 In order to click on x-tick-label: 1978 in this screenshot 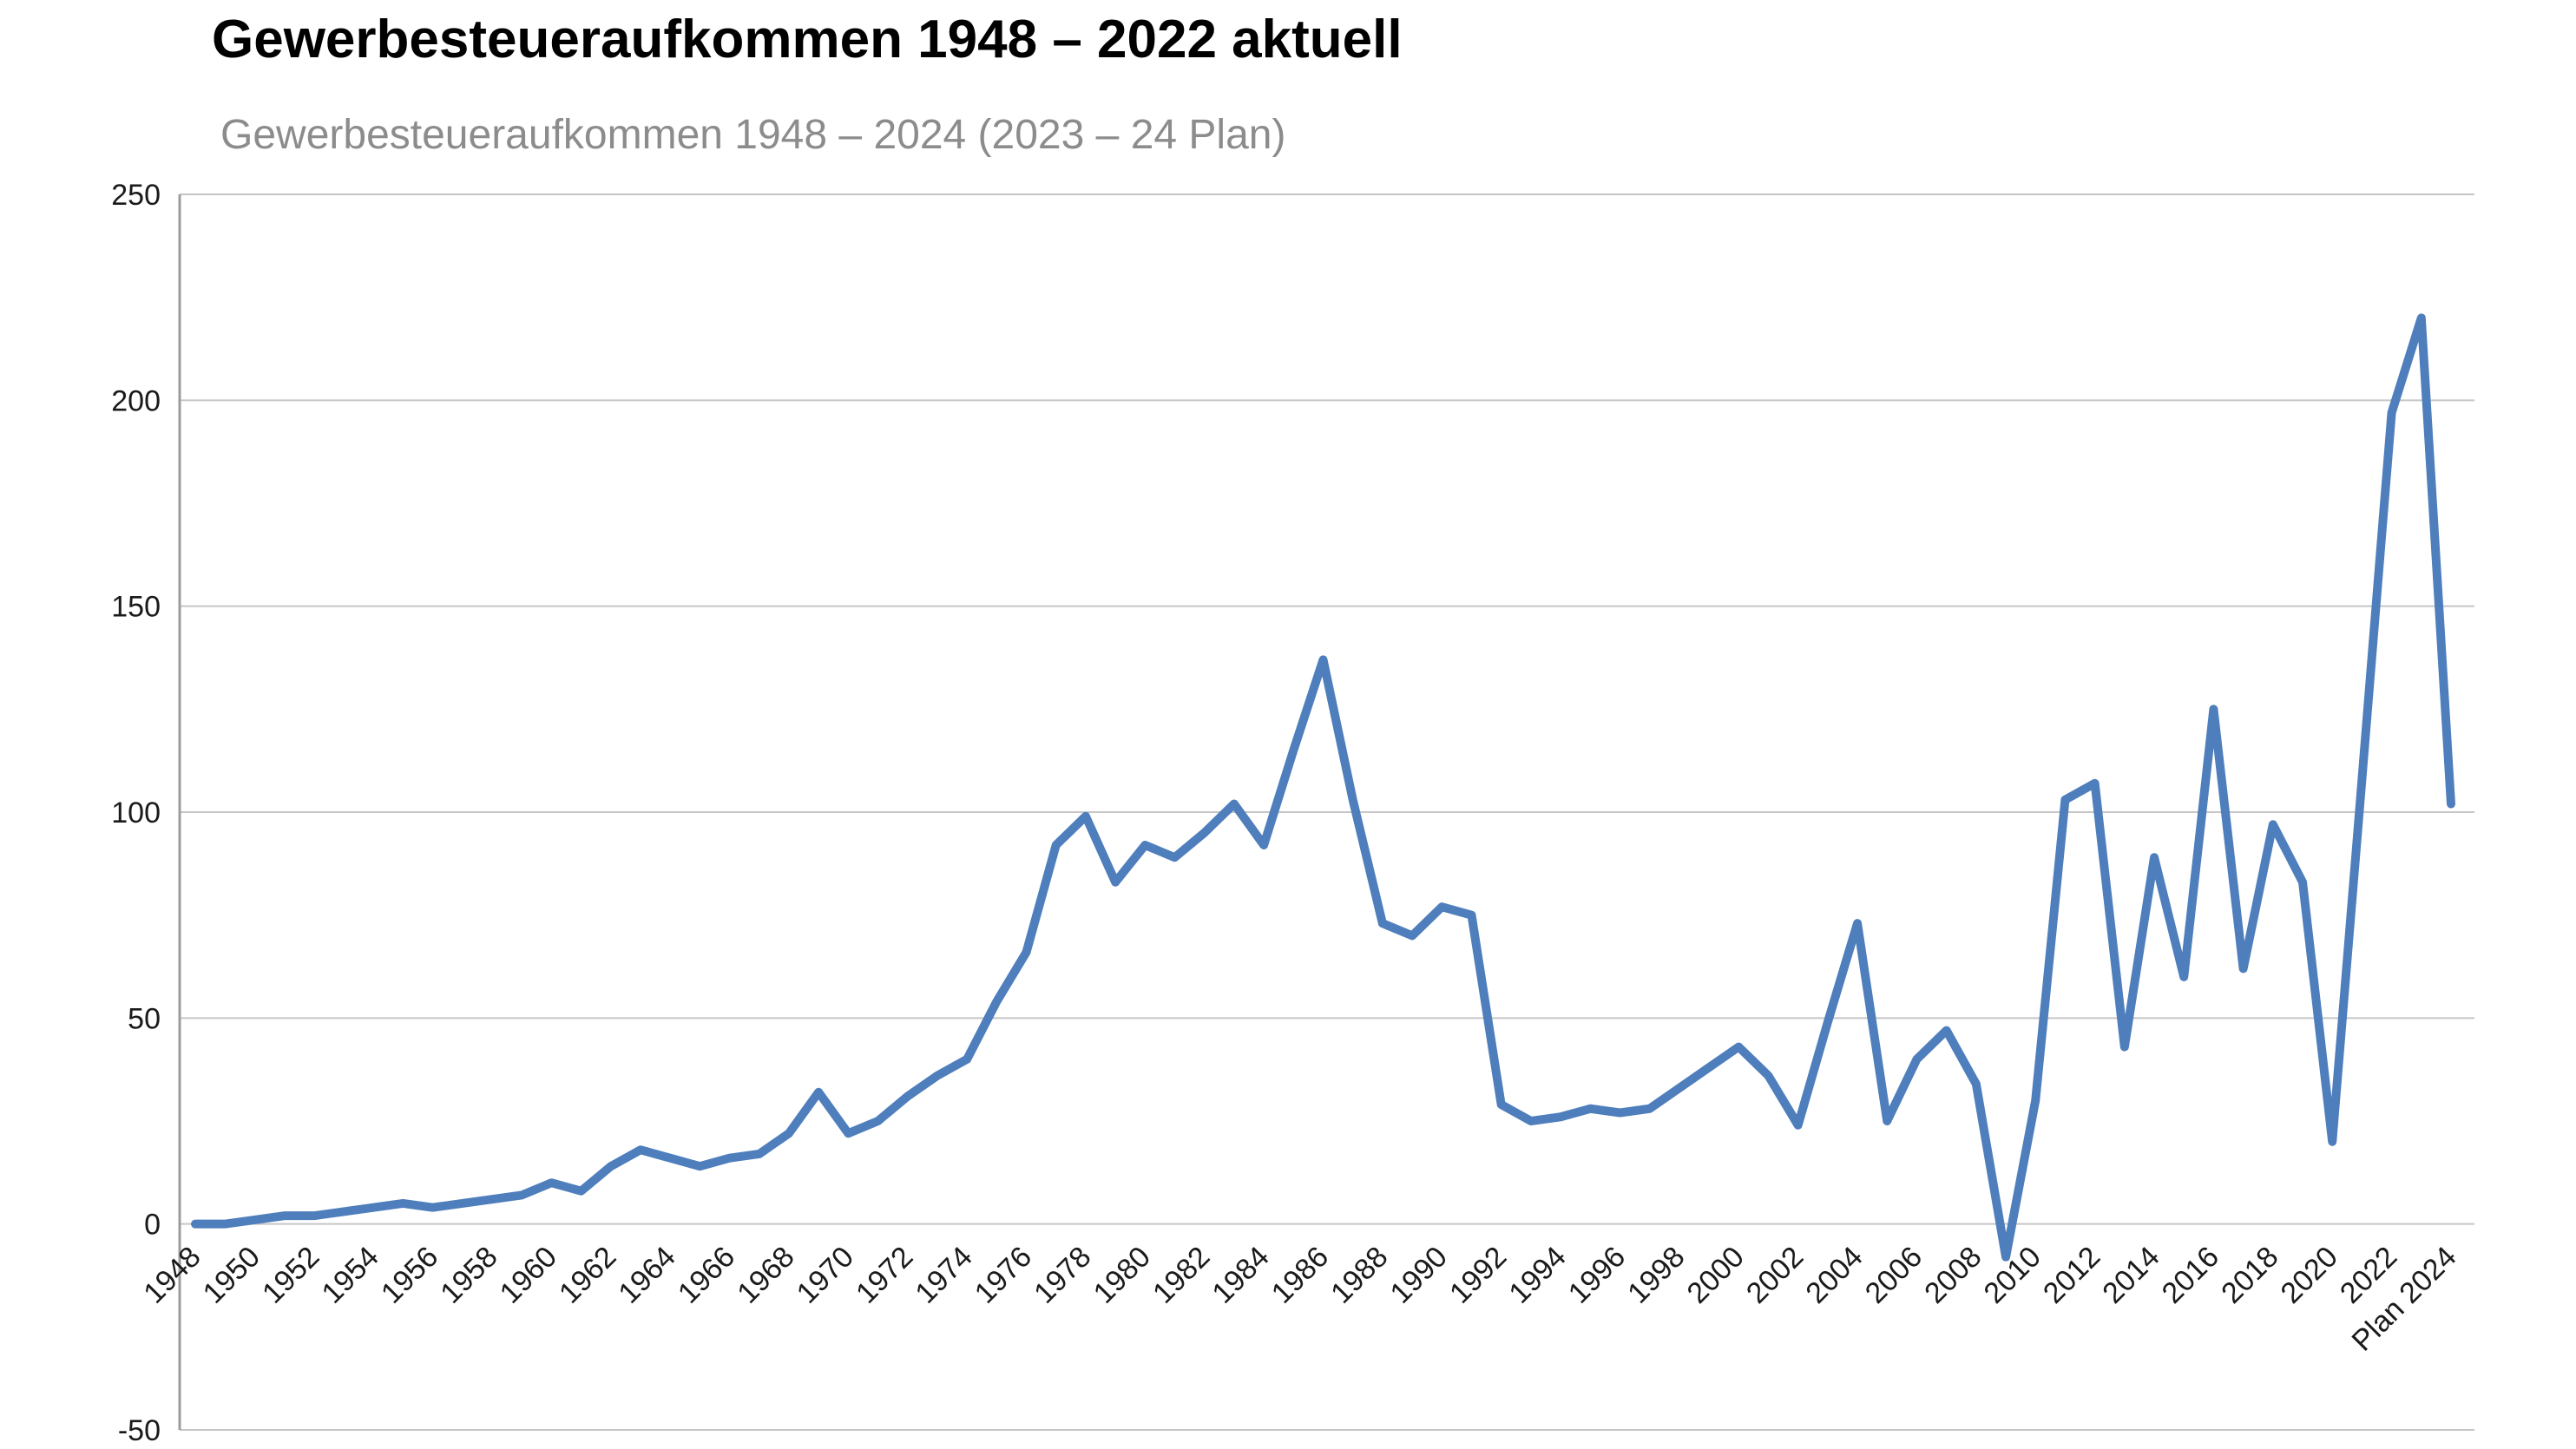, I will do `click(1062, 1274)`.